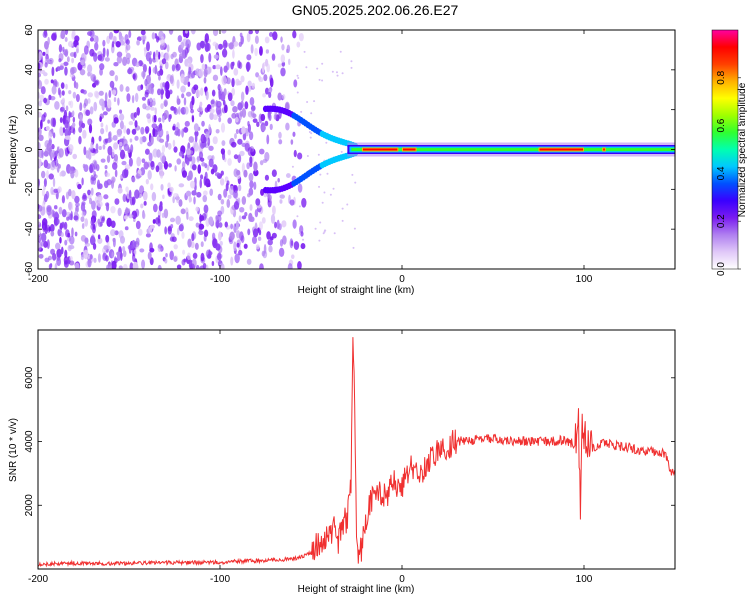 The image size is (750, 600). I want to click on colorbar-gradient-bar, so click(725, 149).